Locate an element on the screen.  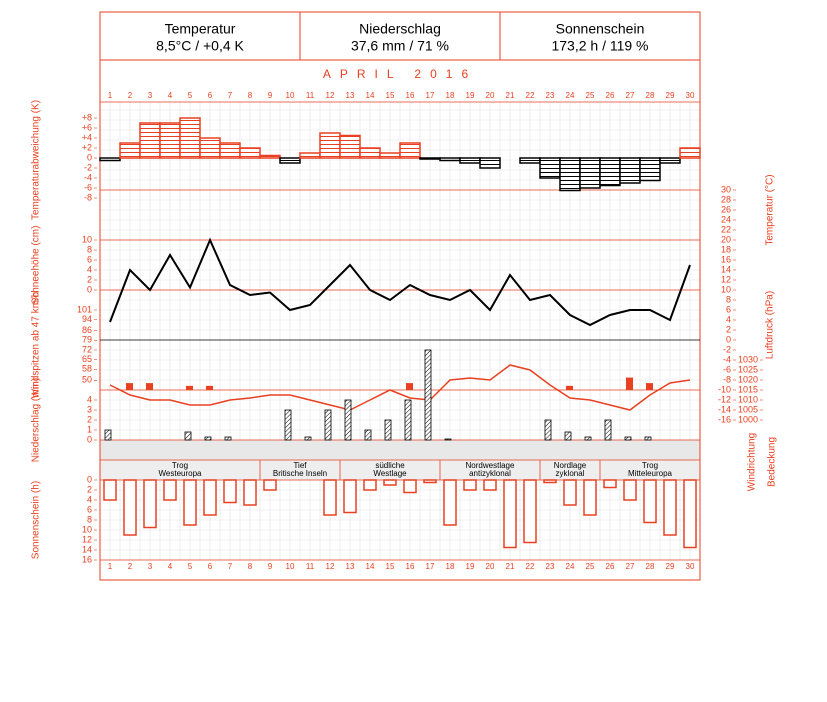
day-label: 5 is located at coordinates (190, 95).